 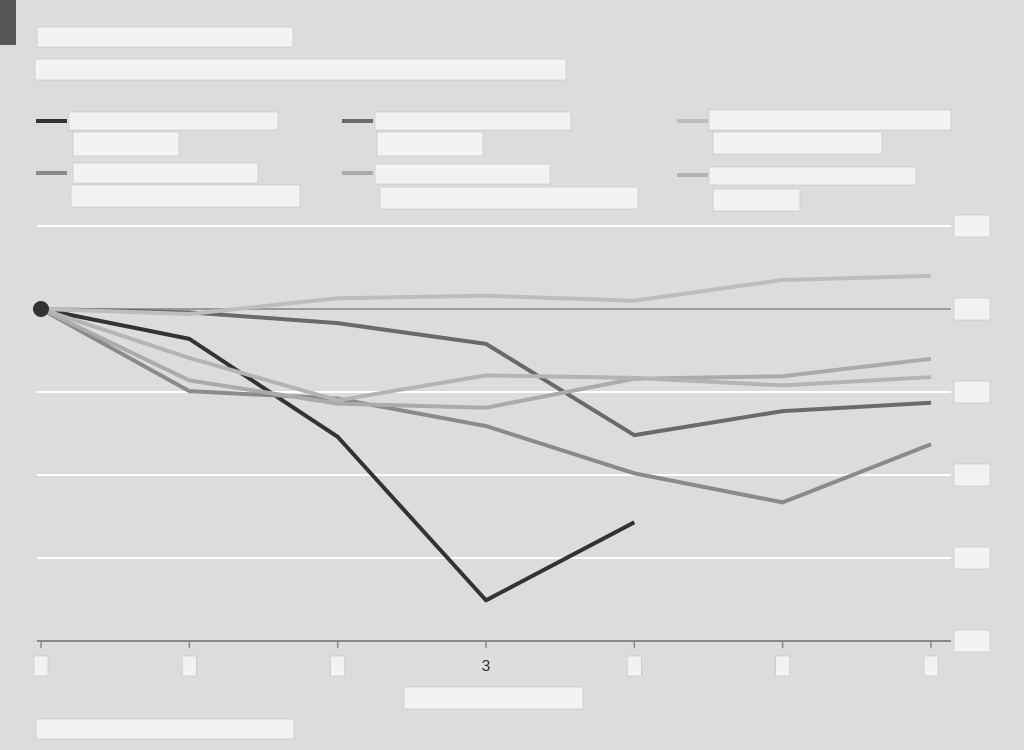 I want to click on start-marker, so click(x=41, y=309).